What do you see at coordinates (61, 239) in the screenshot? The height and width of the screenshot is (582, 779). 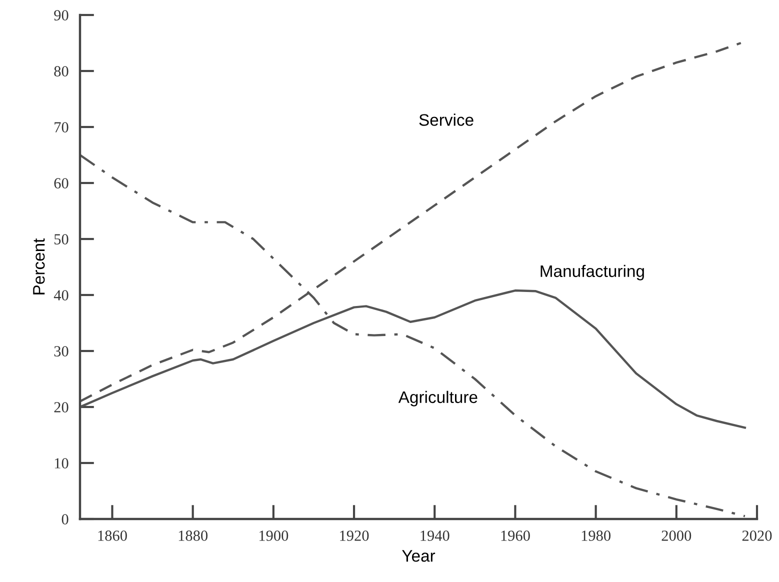 I see `y-tick-label: 50` at bounding box center [61, 239].